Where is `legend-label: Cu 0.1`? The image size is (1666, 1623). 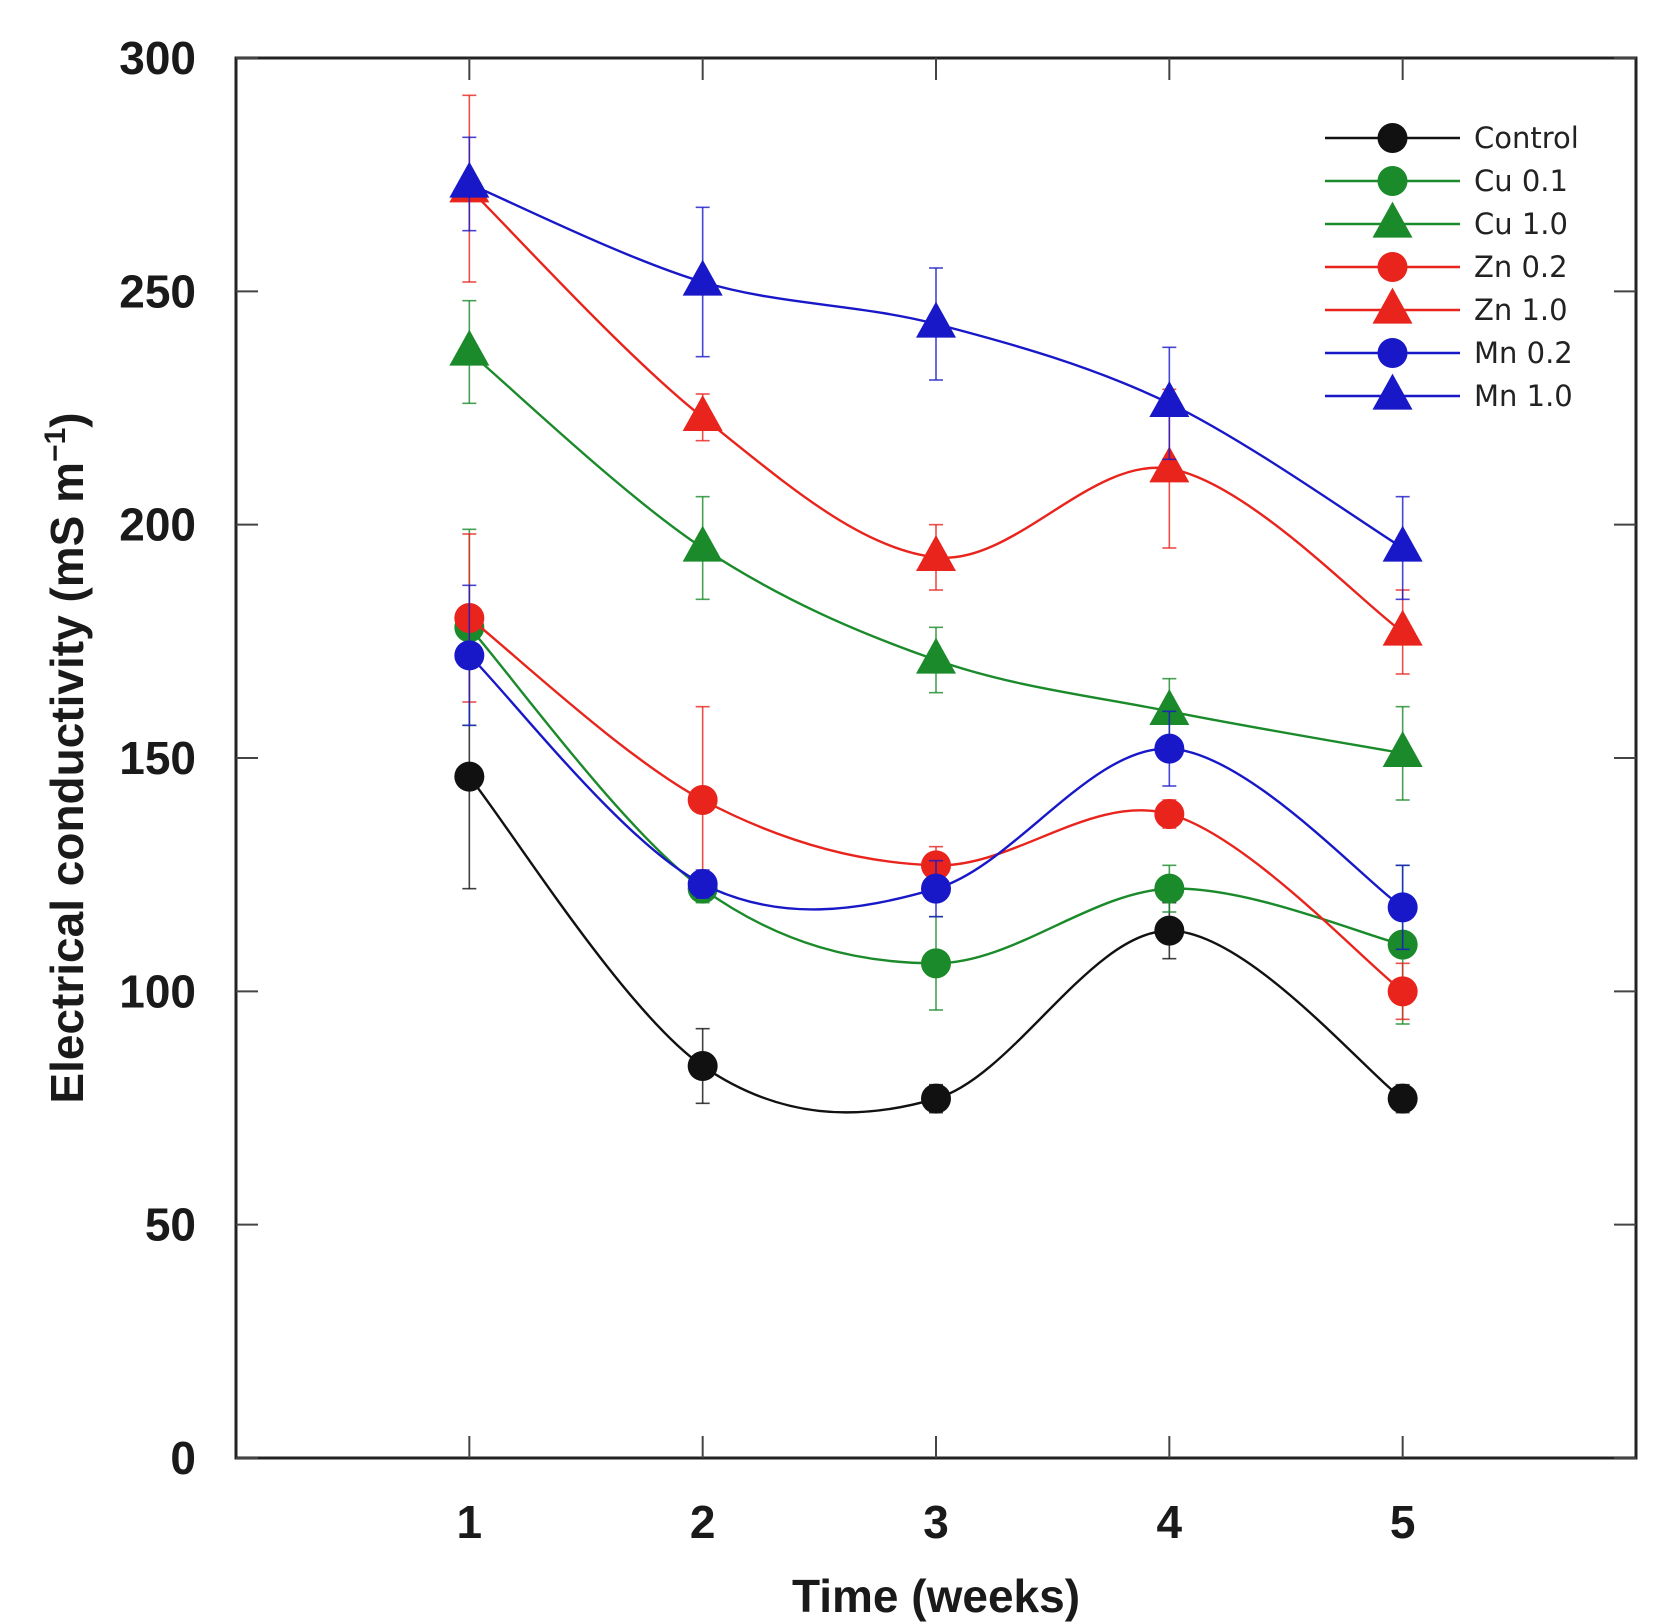 legend-label: Cu 0.1 is located at coordinates (1521, 181).